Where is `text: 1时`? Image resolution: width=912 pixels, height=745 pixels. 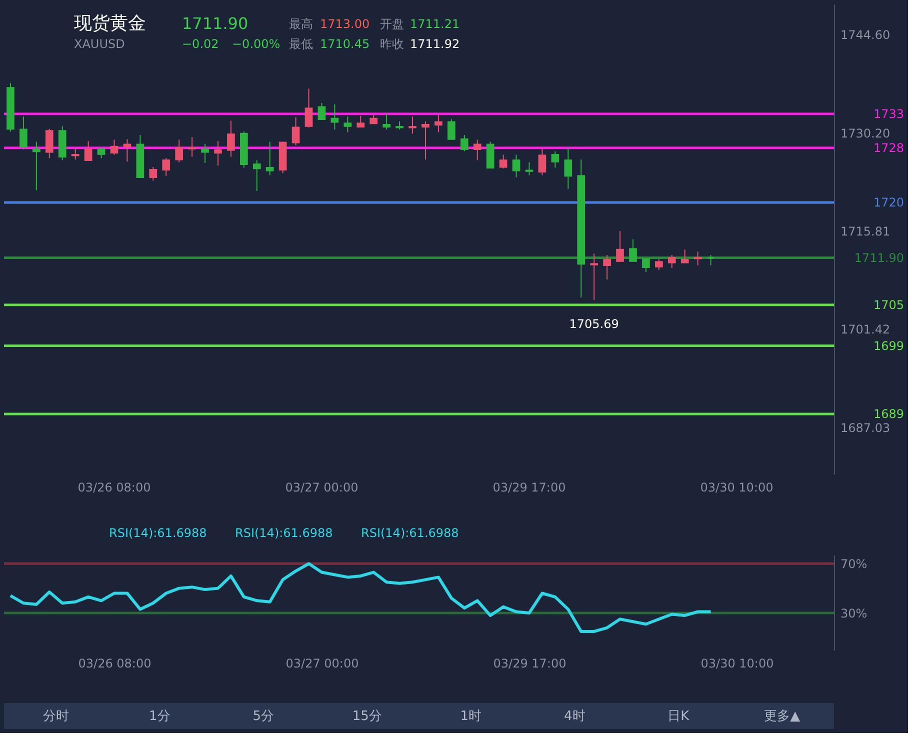
text: 1时 is located at coordinates (471, 716).